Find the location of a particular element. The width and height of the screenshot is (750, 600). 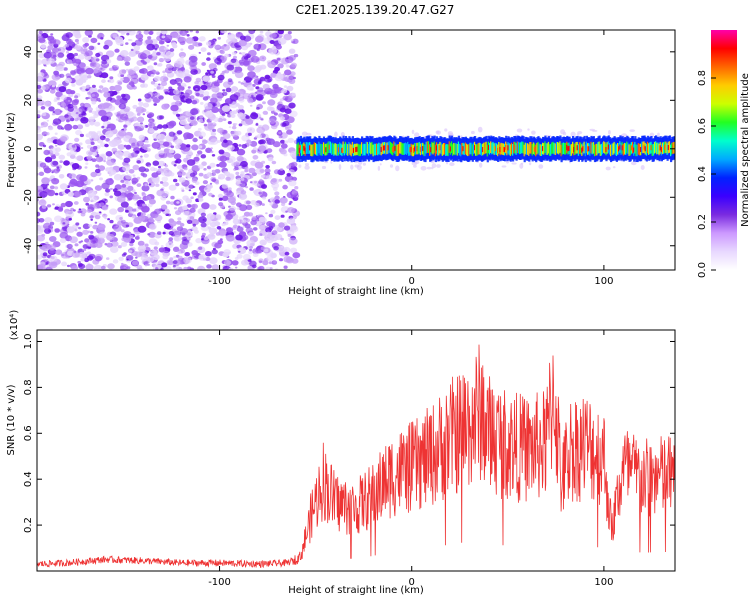

spectrogram-x-tick-label: -100 is located at coordinates (219, 281).